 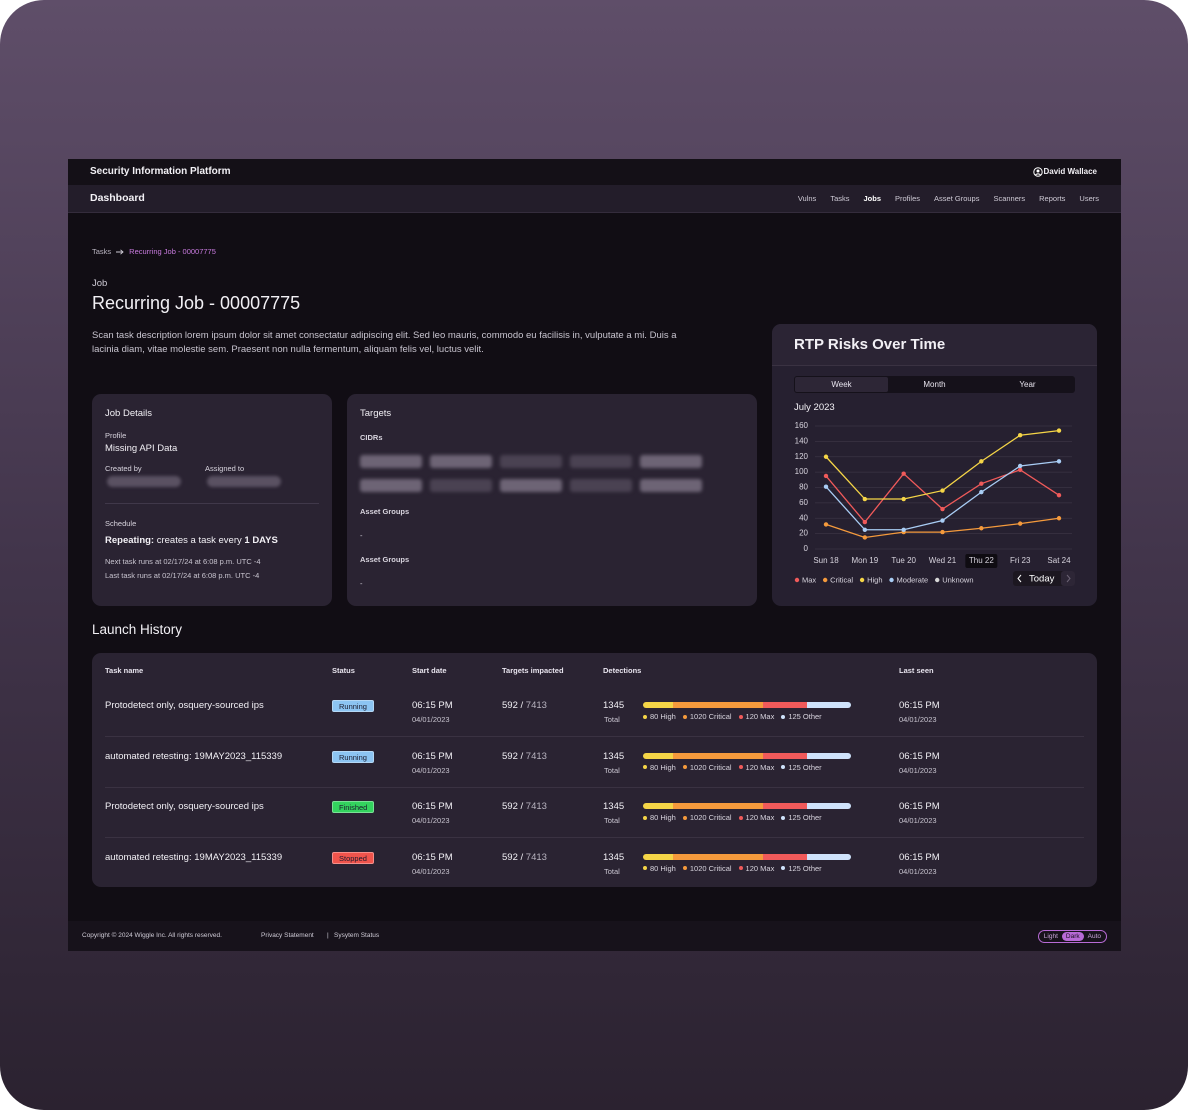 I want to click on repeat-text: creates a task every, so click(x=199, y=540).